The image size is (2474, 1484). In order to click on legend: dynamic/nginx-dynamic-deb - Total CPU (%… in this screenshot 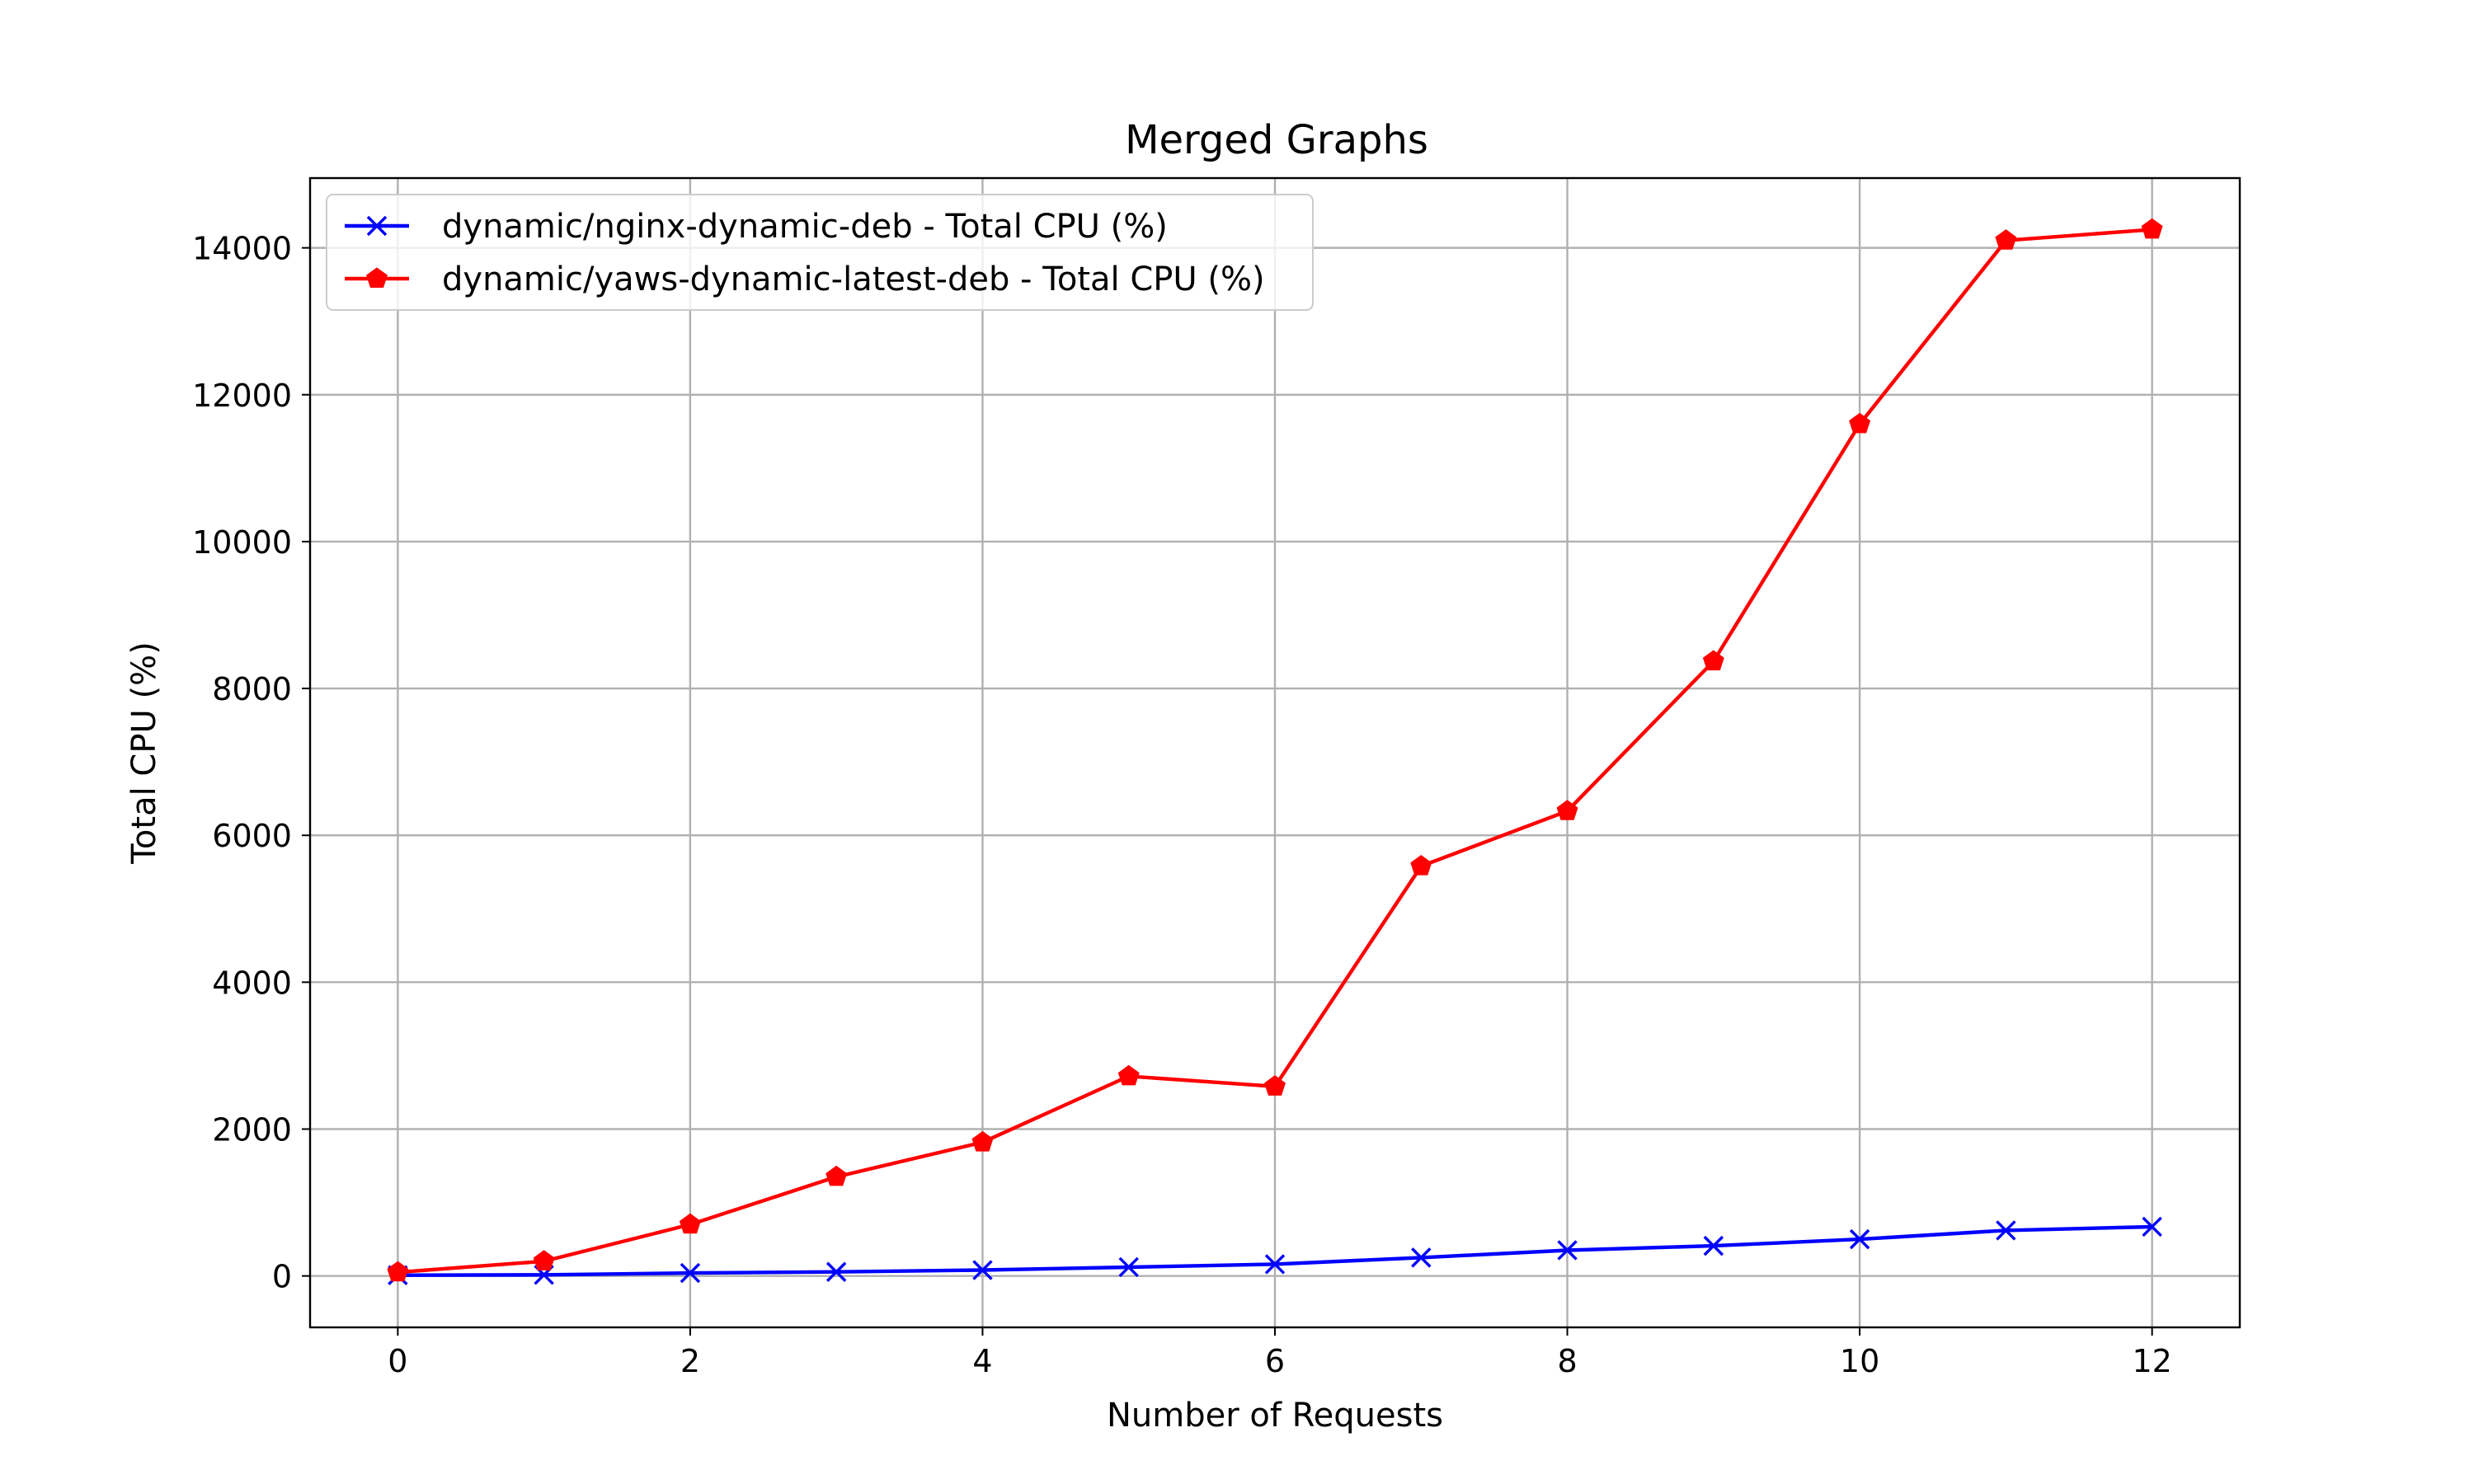, I will do `click(820, 252)`.